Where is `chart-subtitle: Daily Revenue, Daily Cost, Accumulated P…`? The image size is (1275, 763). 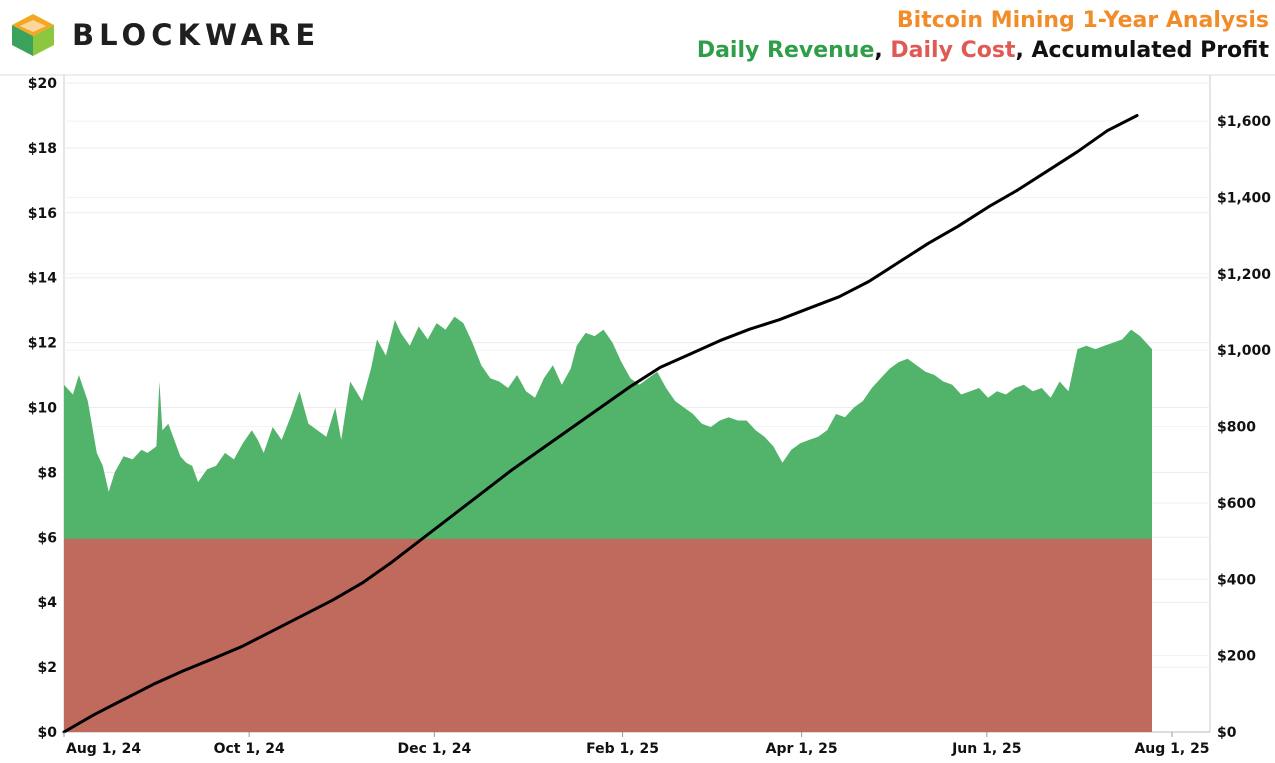 chart-subtitle: Daily Revenue, Daily Cost, Accumulated P… is located at coordinates (983, 51).